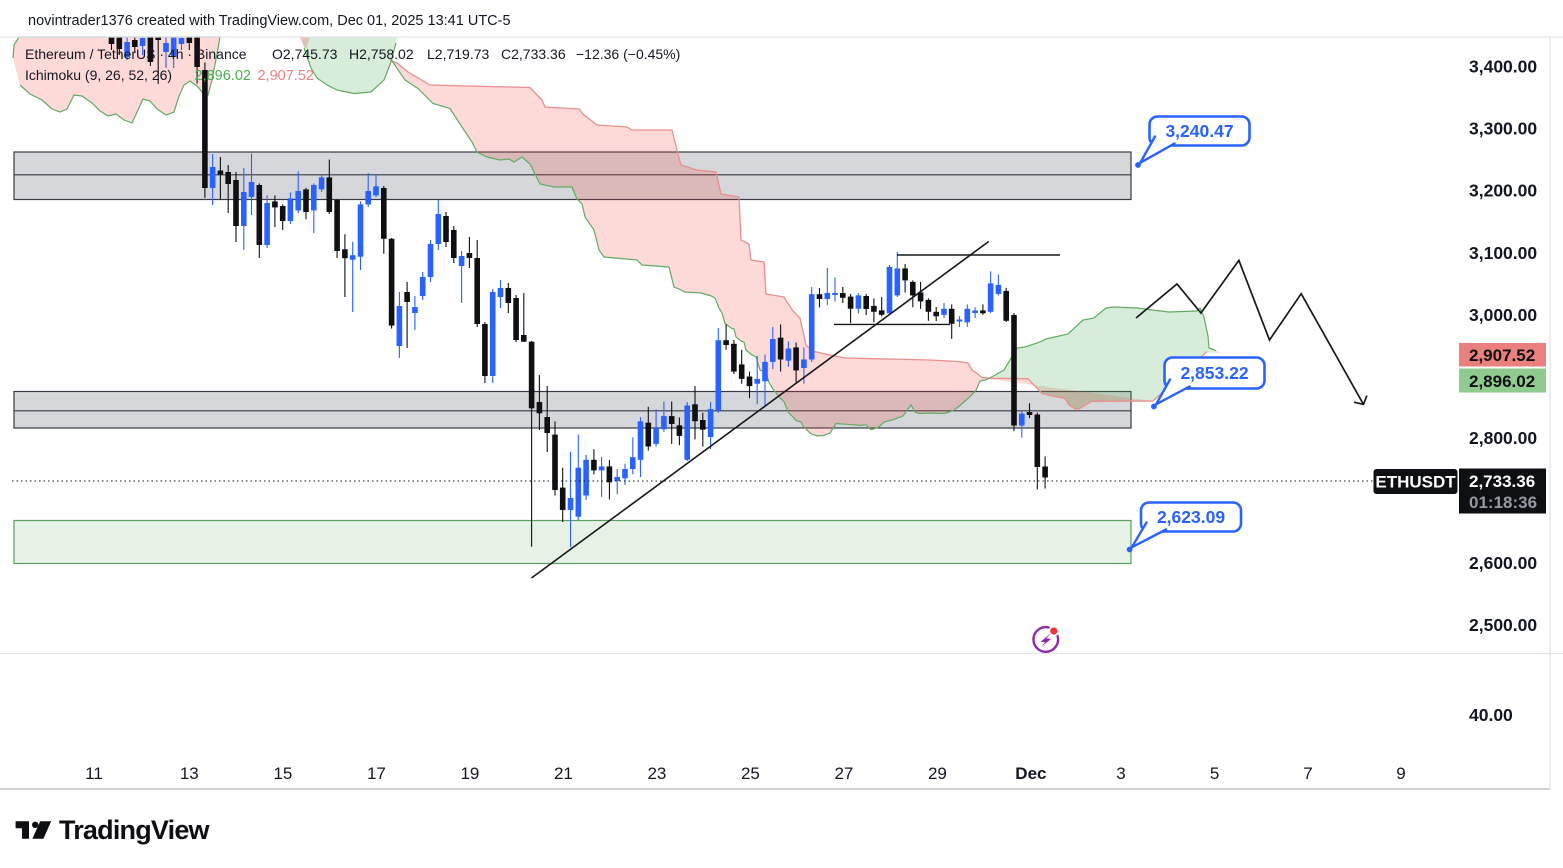 This screenshot has height=868, width=1563. I want to click on svg-text: 27, so click(843, 773).